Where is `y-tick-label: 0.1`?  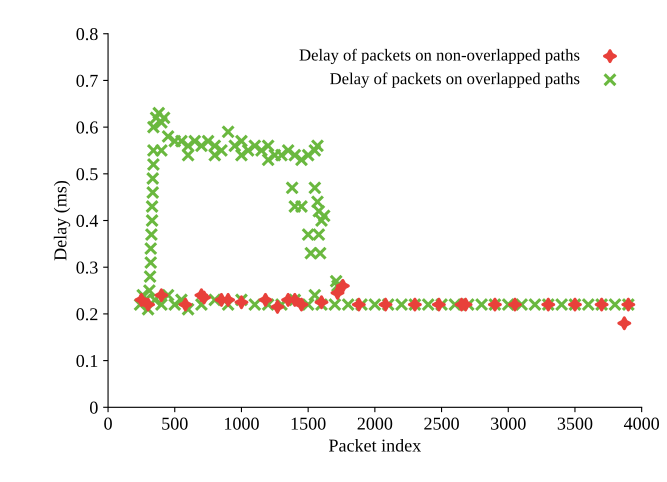
y-tick-label: 0.1 is located at coordinates (87, 361).